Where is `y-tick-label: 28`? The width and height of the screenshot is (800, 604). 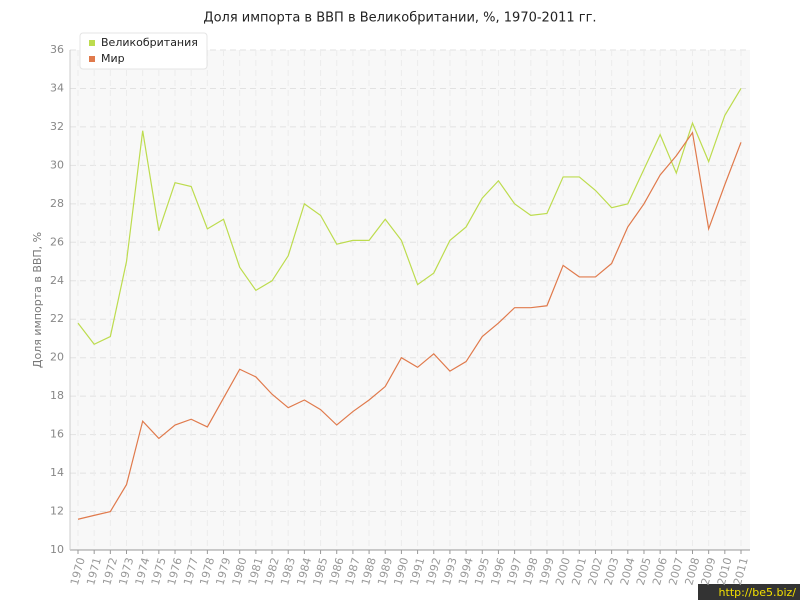
y-tick-label: 28 is located at coordinates (57, 203).